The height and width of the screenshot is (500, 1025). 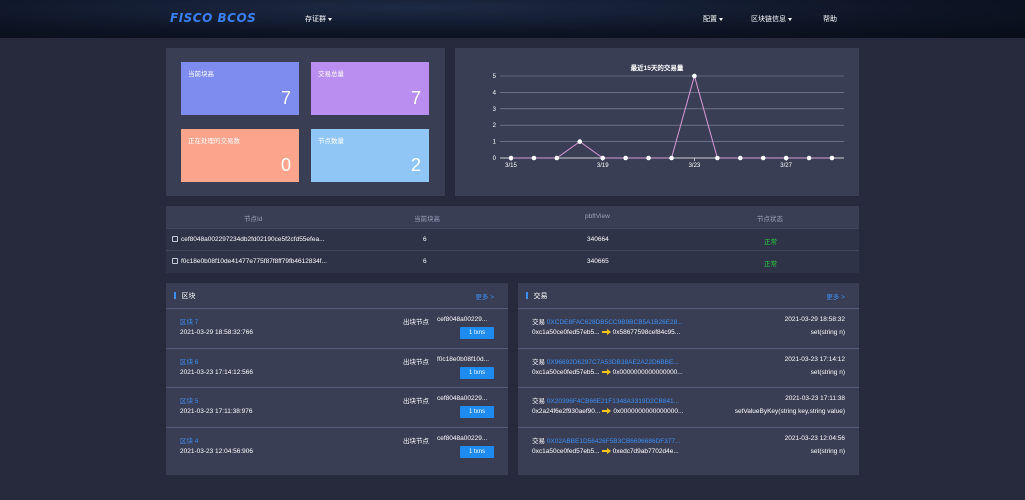 What do you see at coordinates (710, 19) in the screenshot?
I see `nav-config-label: 配置` at bounding box center [710, 19].